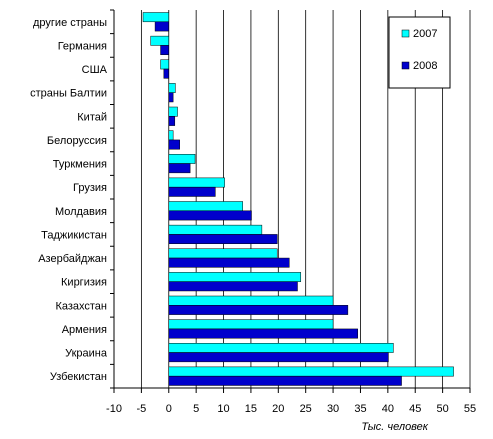 This screenshot has width=493, height=439. I want to click on x-tick-label: 25, so click(306, 409).